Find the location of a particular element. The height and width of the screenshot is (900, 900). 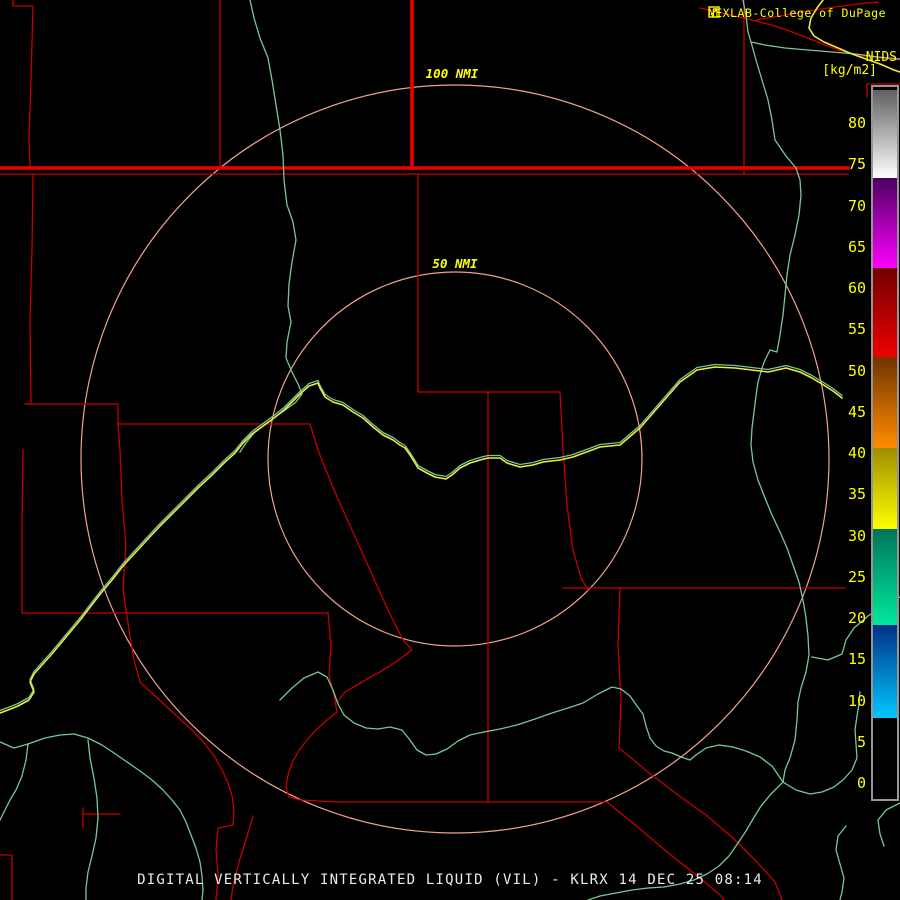

product-code-label: NIDS is located at coordinates (881, 57).